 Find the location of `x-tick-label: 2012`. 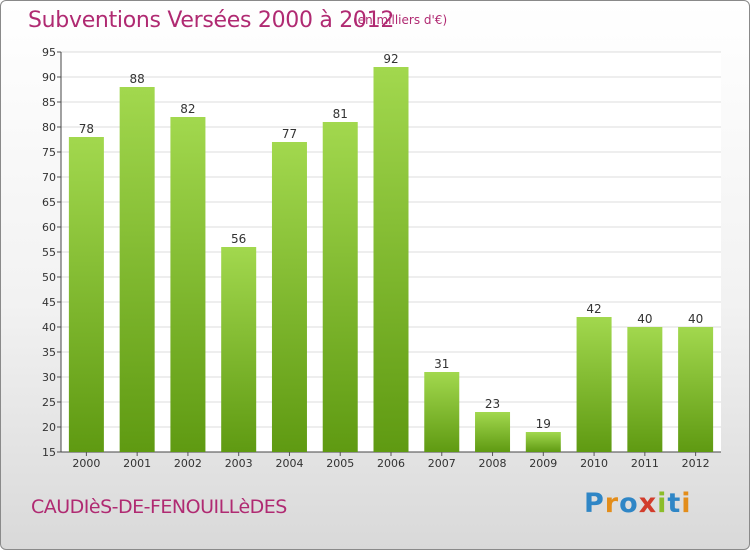

x-tick-label: 2012 is located at coordinates (696, 463).